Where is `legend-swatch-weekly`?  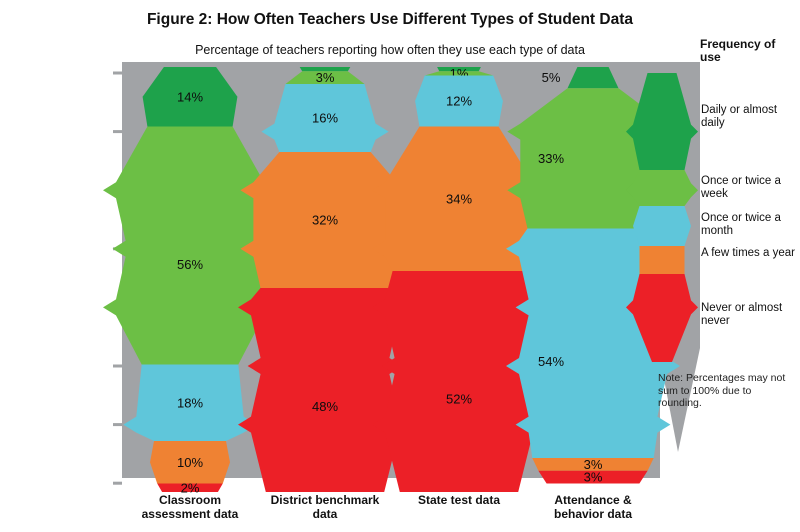 legend-swatch-weekly is located at coordinates (662, 188).